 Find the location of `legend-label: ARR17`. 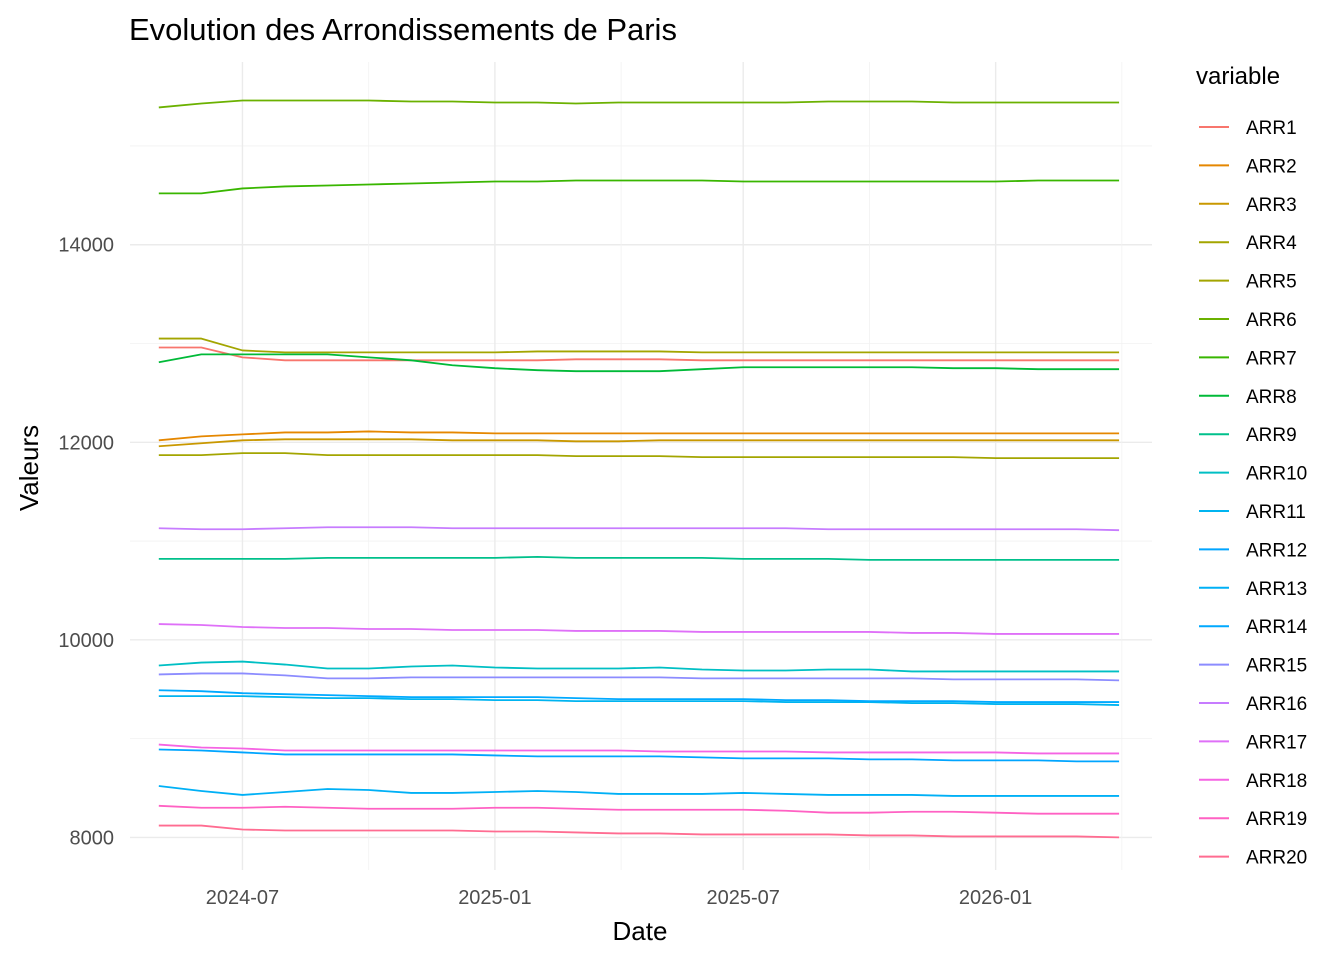

legend-label: ARR17 is located at coordinates (1276, 742).